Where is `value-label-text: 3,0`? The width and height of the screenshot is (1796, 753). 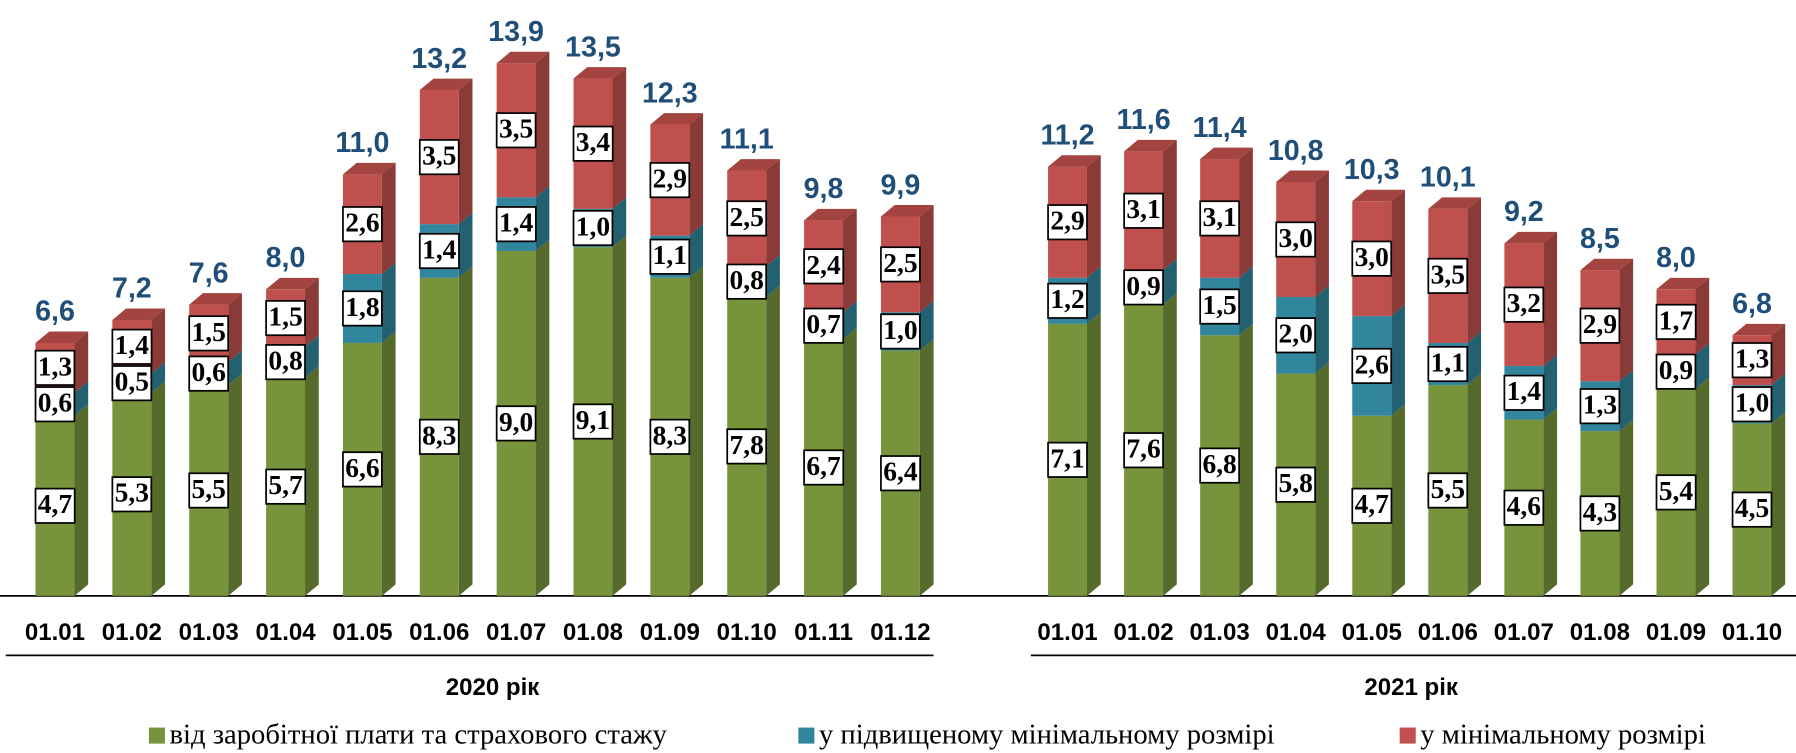 value-label-text: 3,0 is located at coordinates (1372, 257).